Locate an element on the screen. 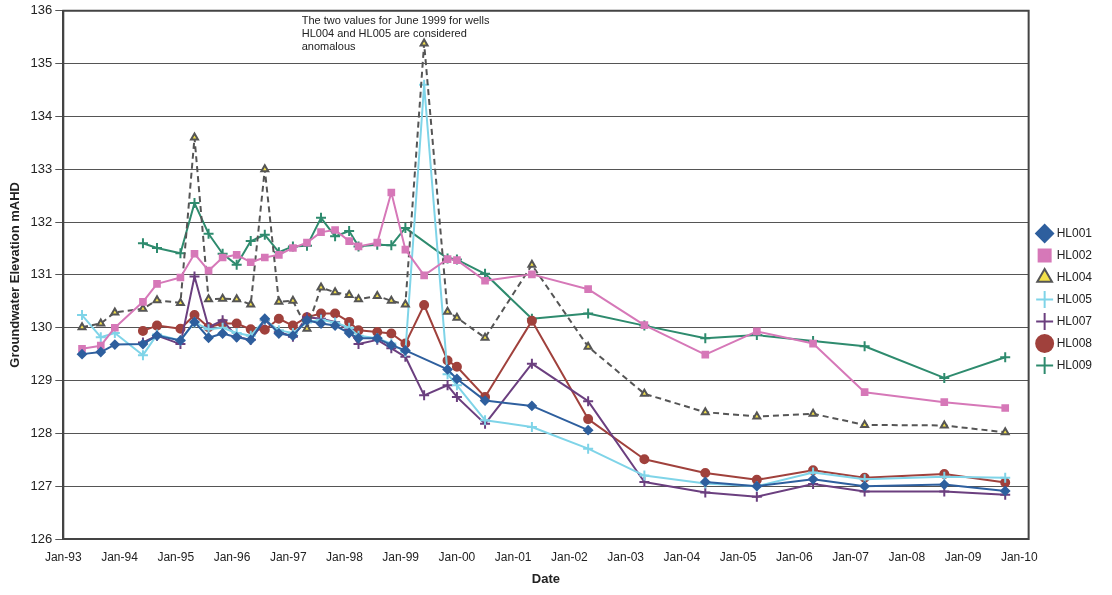  legend-label: HL009 is located at coordinates (1074, 364).